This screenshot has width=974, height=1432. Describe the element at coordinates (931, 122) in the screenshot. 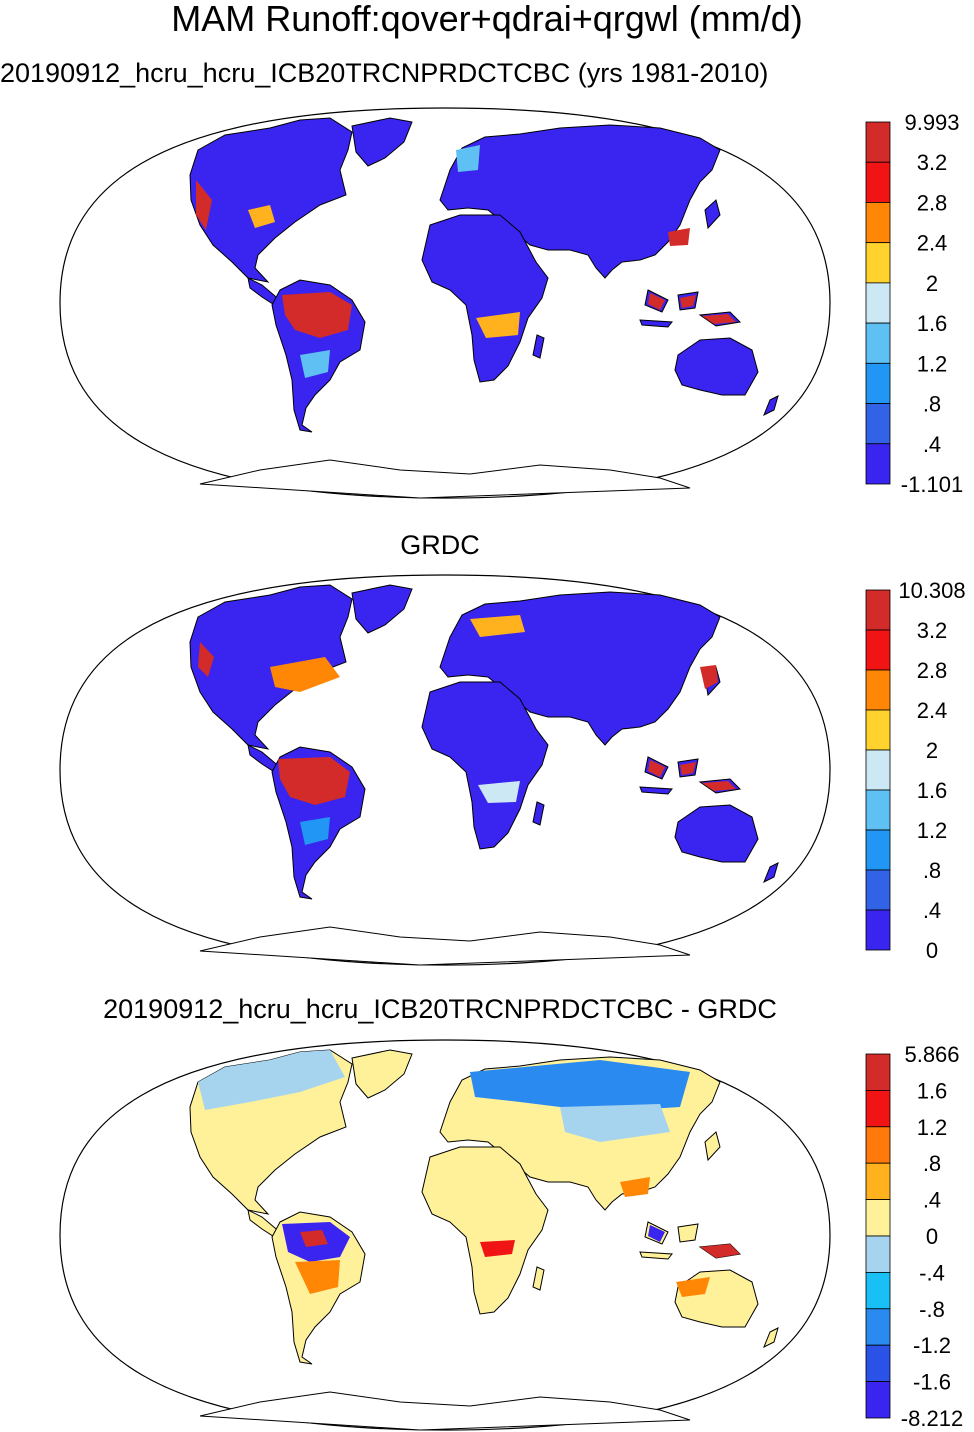

I see `colorbar-tick-label: 9.993` at that location.